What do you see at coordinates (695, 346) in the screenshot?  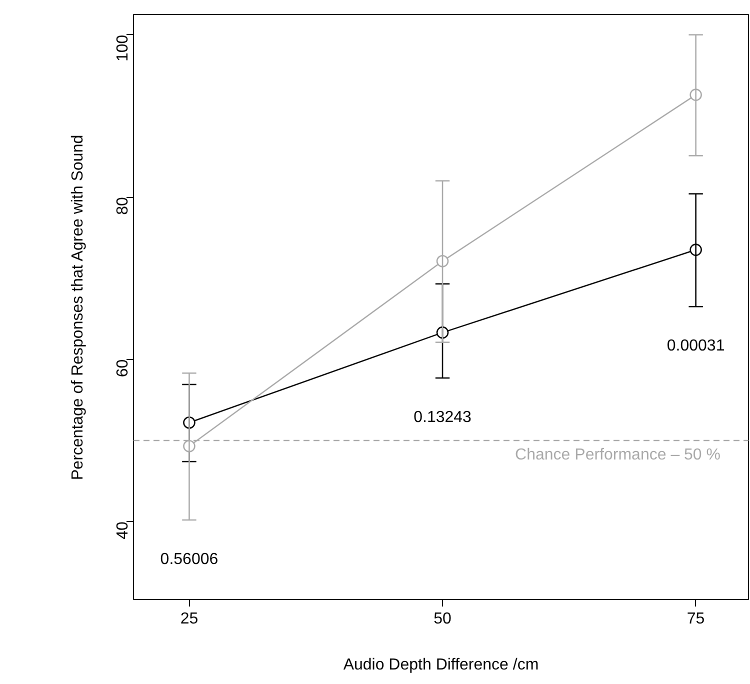 I see `annotation: 0.00031` at bounding box center [695, 346].